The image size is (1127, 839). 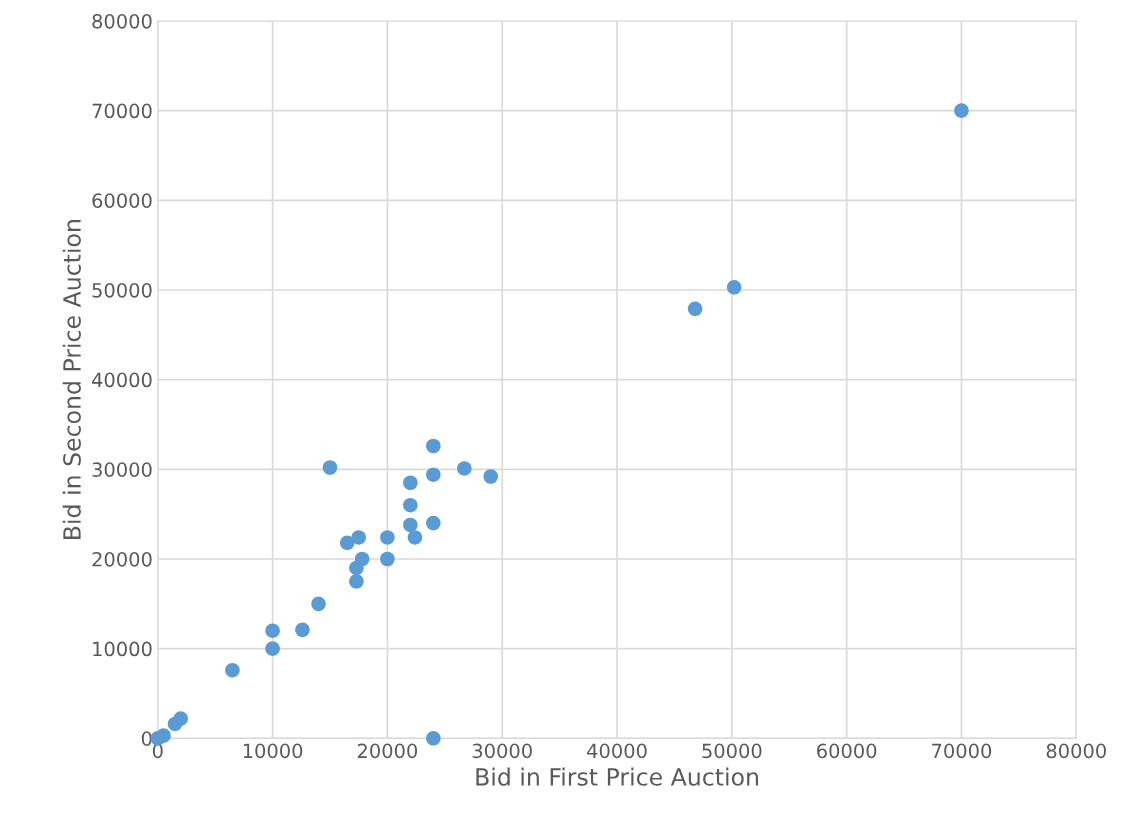 I want to click on x-tick-label: 50000, so click(x=732, y=751).